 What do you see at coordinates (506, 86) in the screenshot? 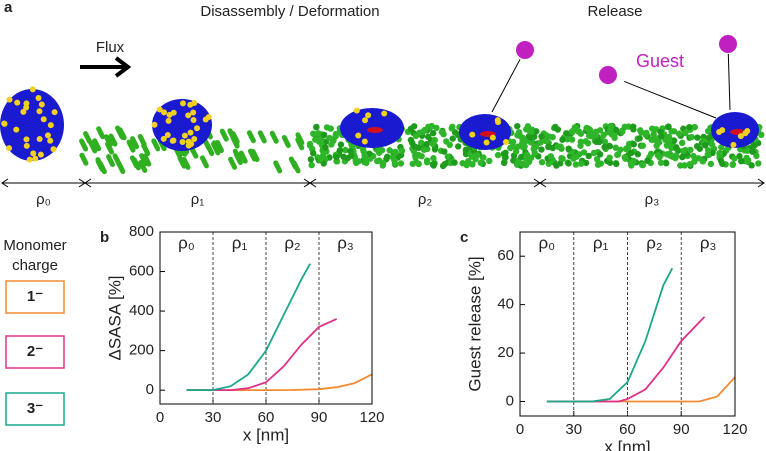
I see `release-arrow` at bounding box center [506, 86].